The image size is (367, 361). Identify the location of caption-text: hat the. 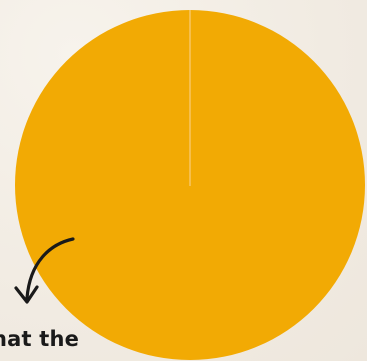
(40, 339).